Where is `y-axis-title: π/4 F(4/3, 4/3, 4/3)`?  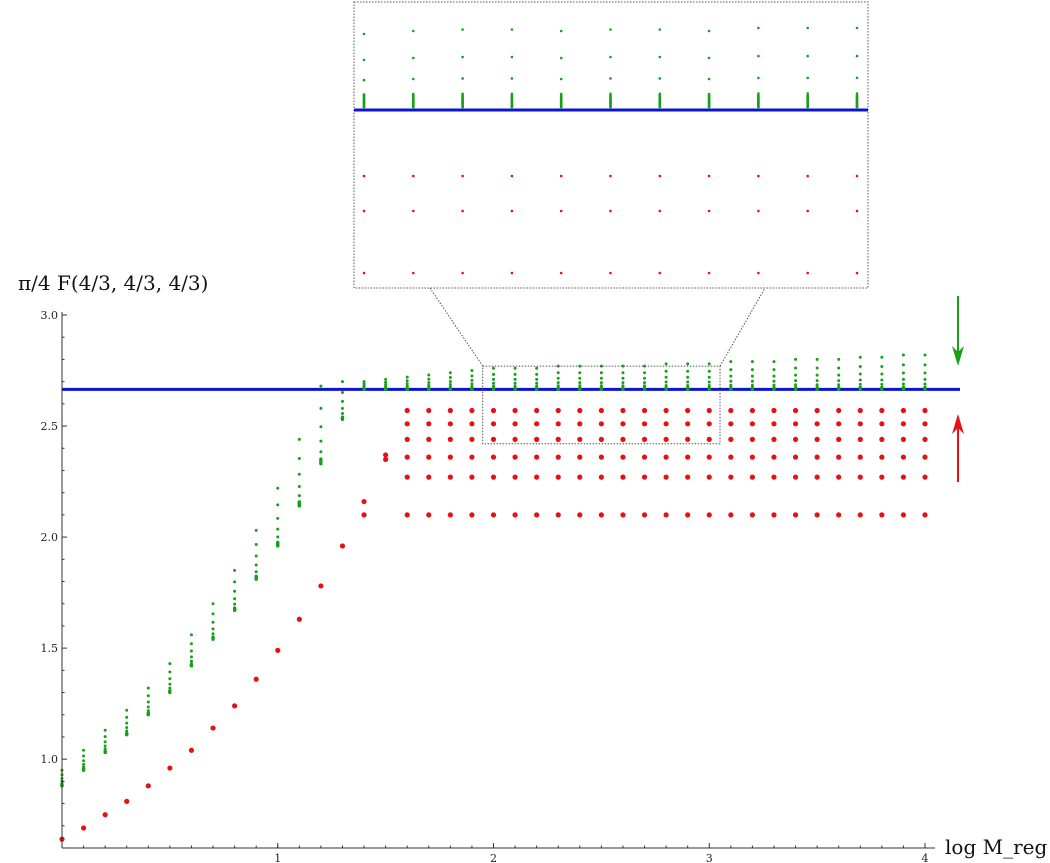
y-axis-title: π/4 F(4/3, 4/3, 4/3) is located at coordinates (113, 283).